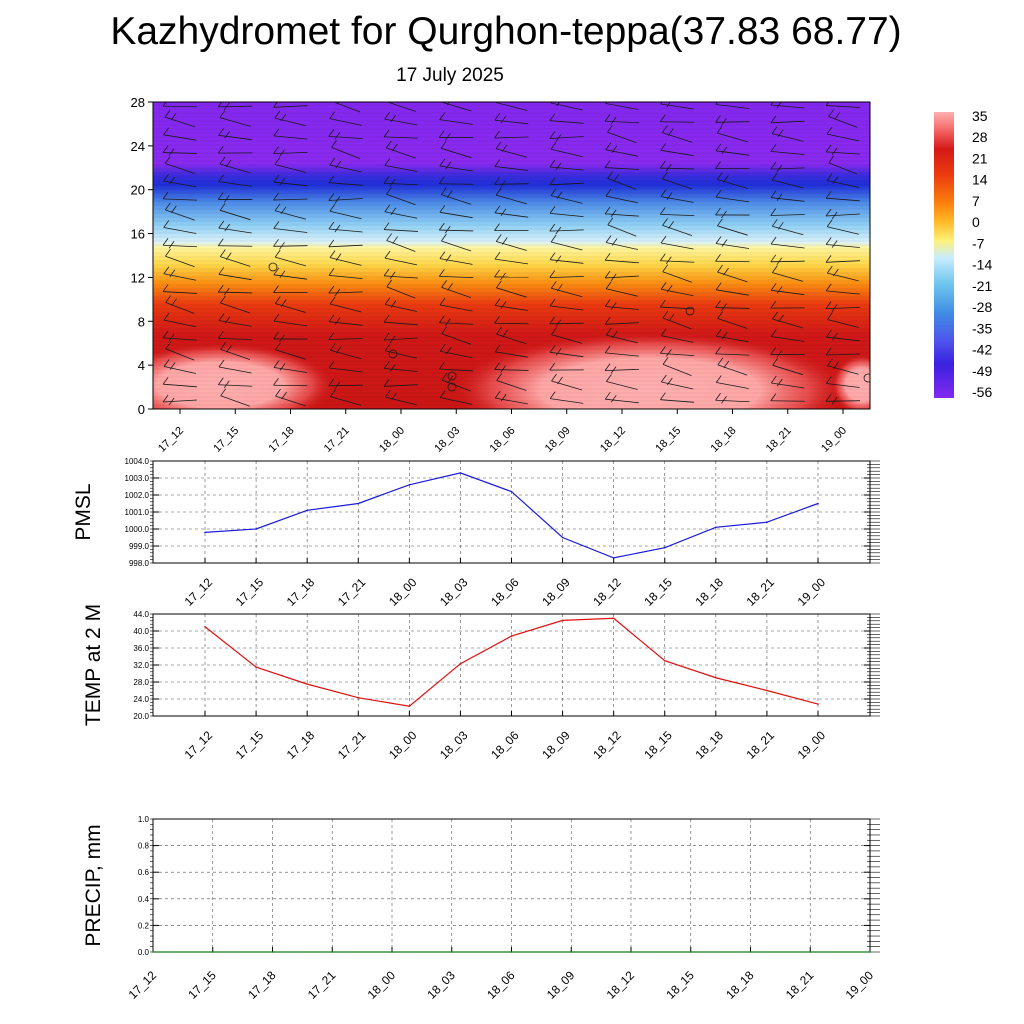 This screenshot has width=1024, height=1024. I want to click on x-tick-label: 18_06, so click(505, 592).